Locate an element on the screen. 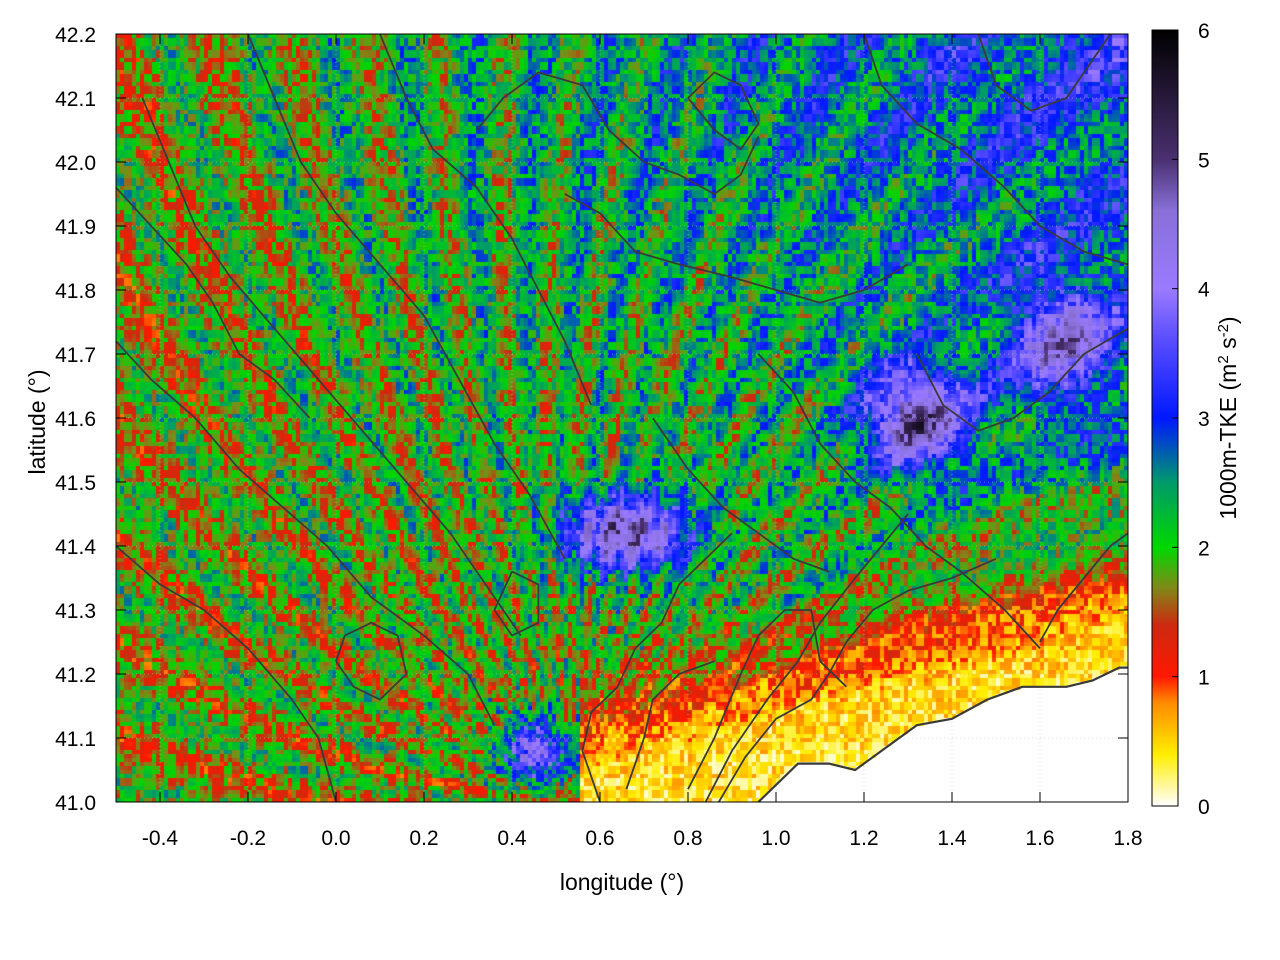 This screenshot has width=1280, height=960. colorbar: 0 1 2 3 4 5 6 1000m-TKE (m2 s-2) is located at coordinates (1196, 419).